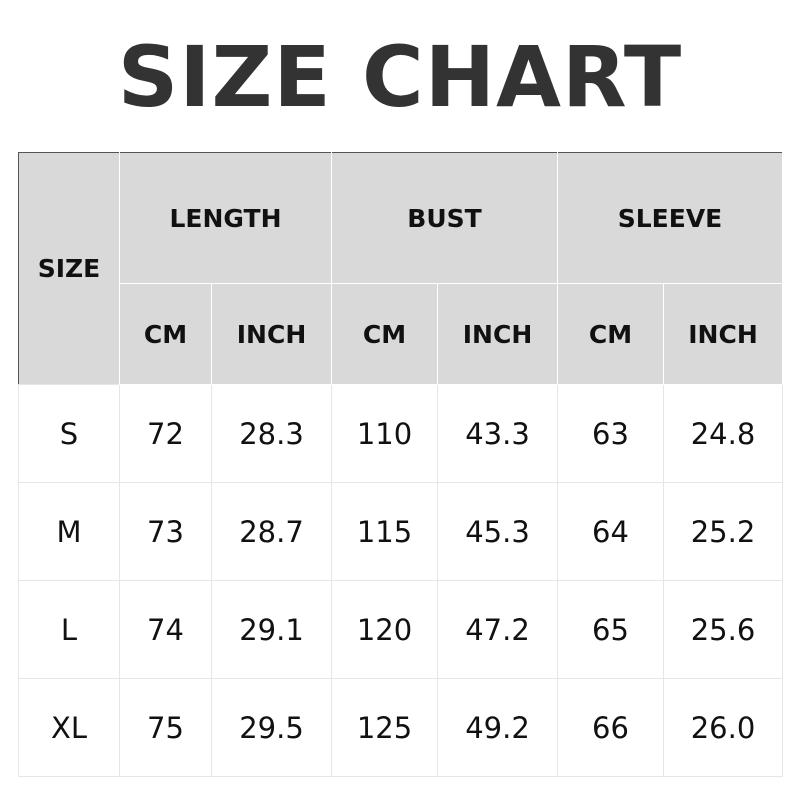 The height and width of the screenshot is (800, 800). What do you see at coordinates (497, 629) in the screenshot?
I see `value-cell: 47.2` at bounding box center [497, 629].